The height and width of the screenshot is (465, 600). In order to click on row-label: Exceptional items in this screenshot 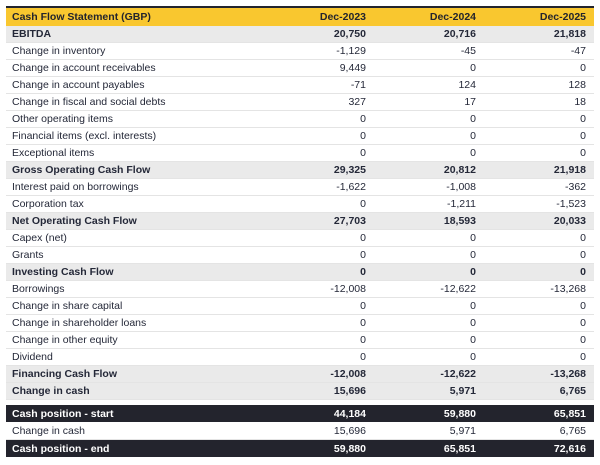, I will do `click(53, 153)`.